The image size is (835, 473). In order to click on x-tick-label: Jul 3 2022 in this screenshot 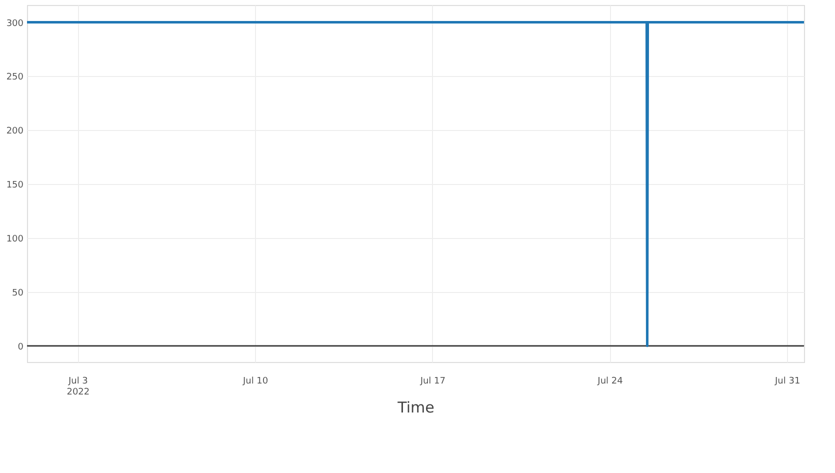, I will do `click(78, 387)`.